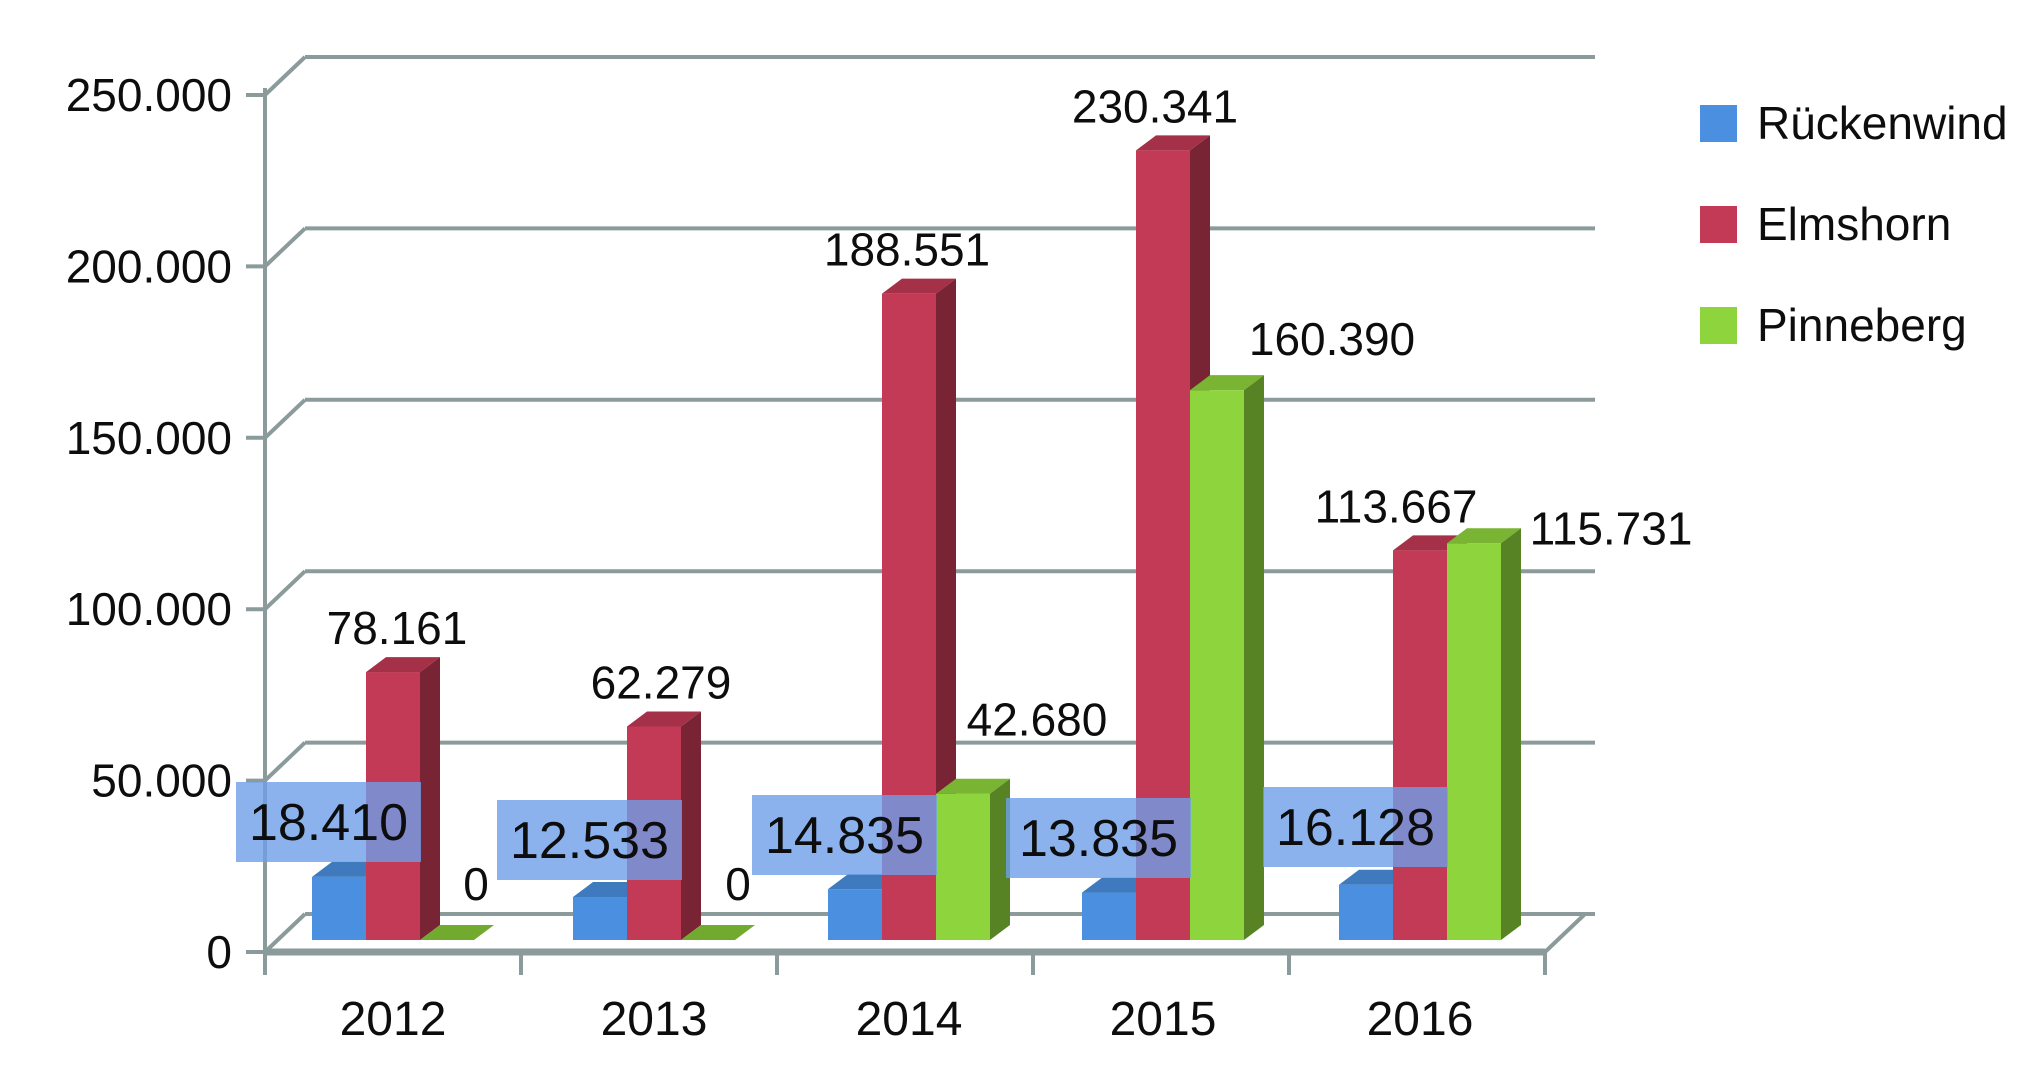  I want to click on data-label-rueckenwind-2015: 13.835, so click(1098, 839).